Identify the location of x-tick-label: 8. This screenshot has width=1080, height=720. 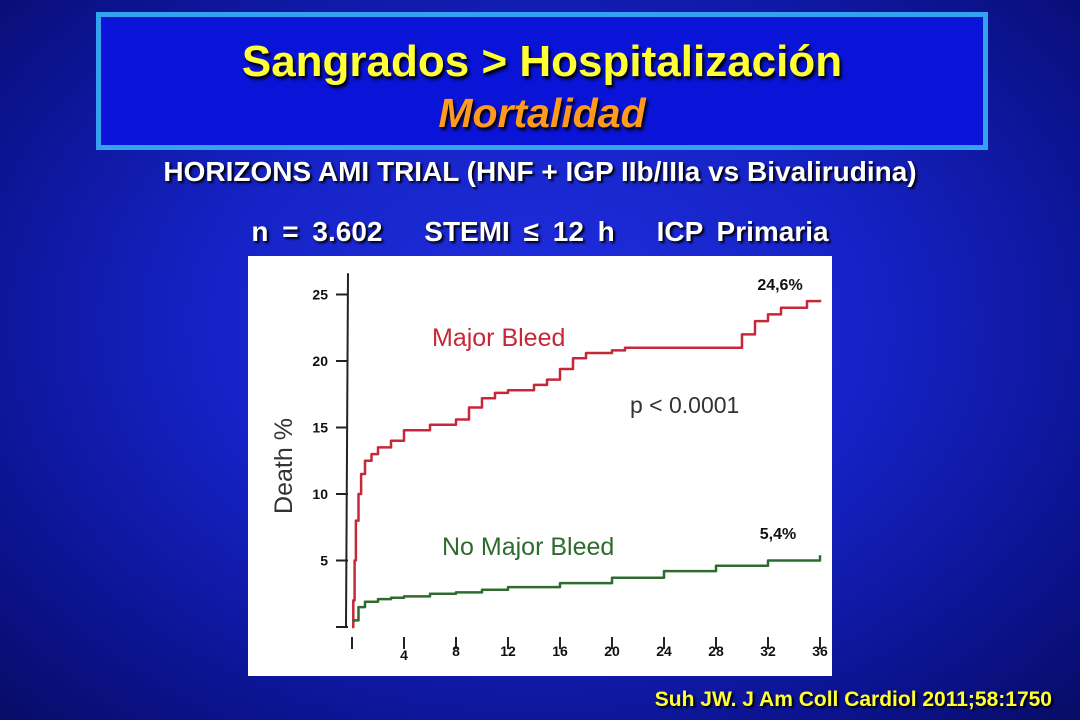
(456, 651).